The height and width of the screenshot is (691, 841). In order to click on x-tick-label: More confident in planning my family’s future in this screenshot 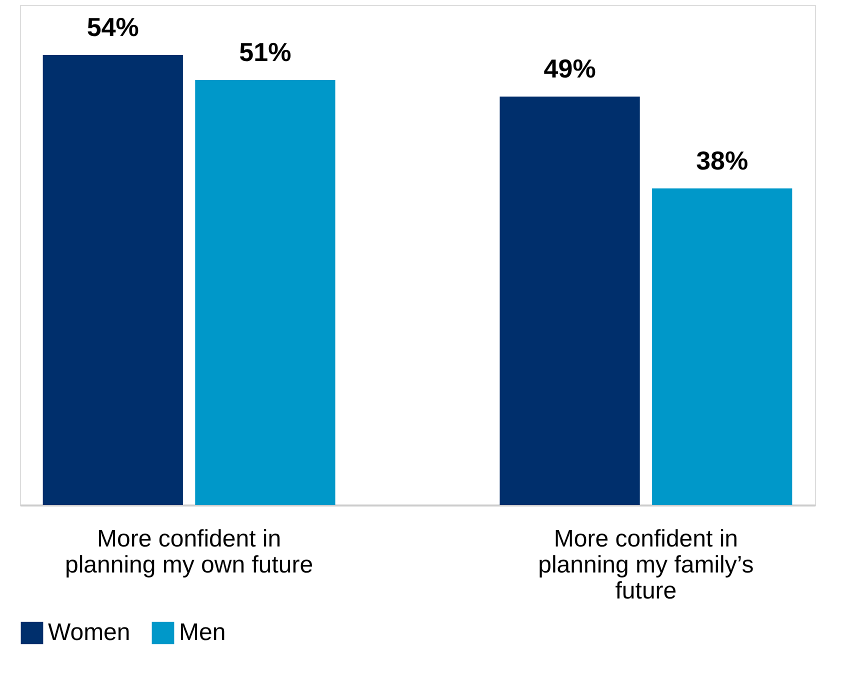, I will do `click(646, 565)`.